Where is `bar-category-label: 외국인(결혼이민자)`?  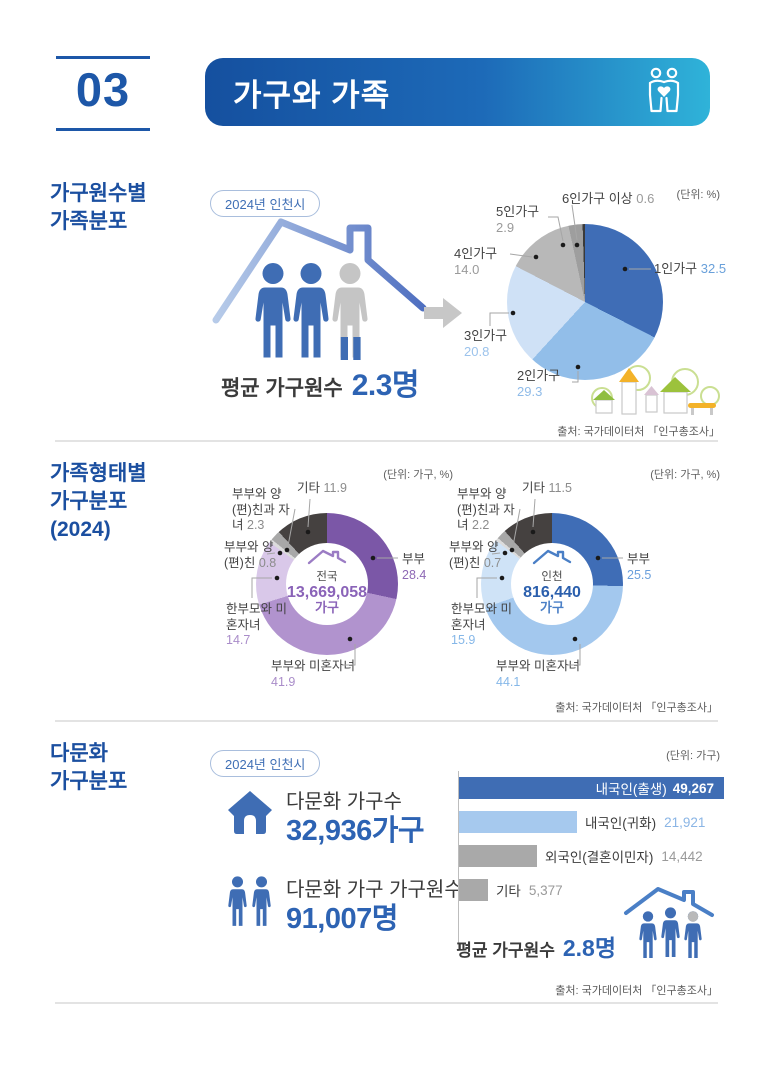 bar-category-label: 외국인(결혼이민자) is located at coordinates (599, 857).